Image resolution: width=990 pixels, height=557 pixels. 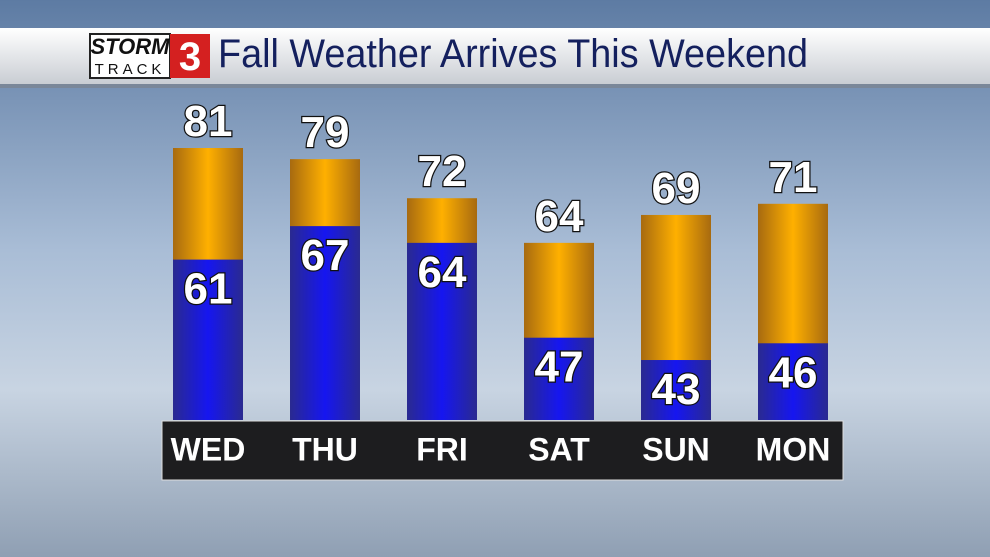 I want to click on category-strip, so click(x=502, y=450).